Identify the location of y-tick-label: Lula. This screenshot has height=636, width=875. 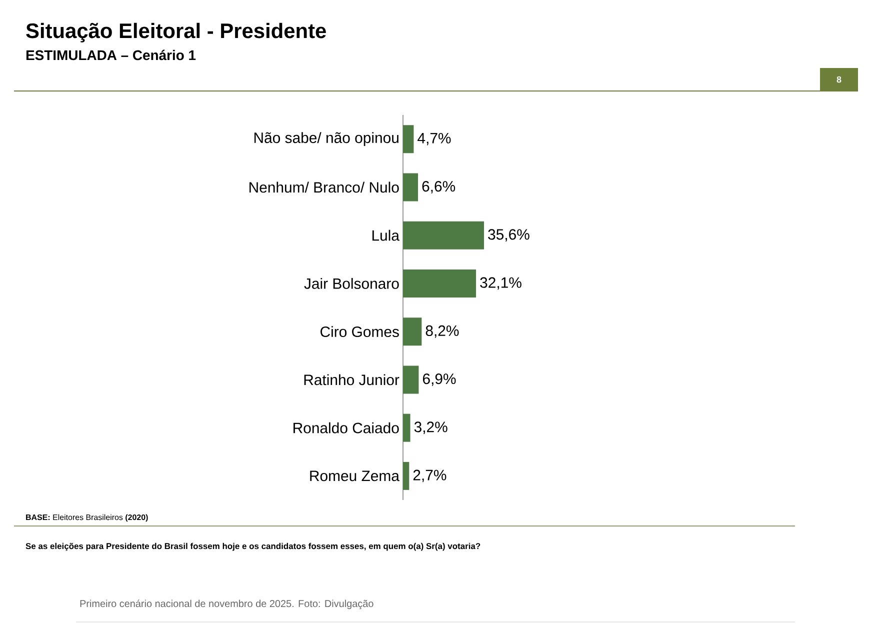
(386, 235).